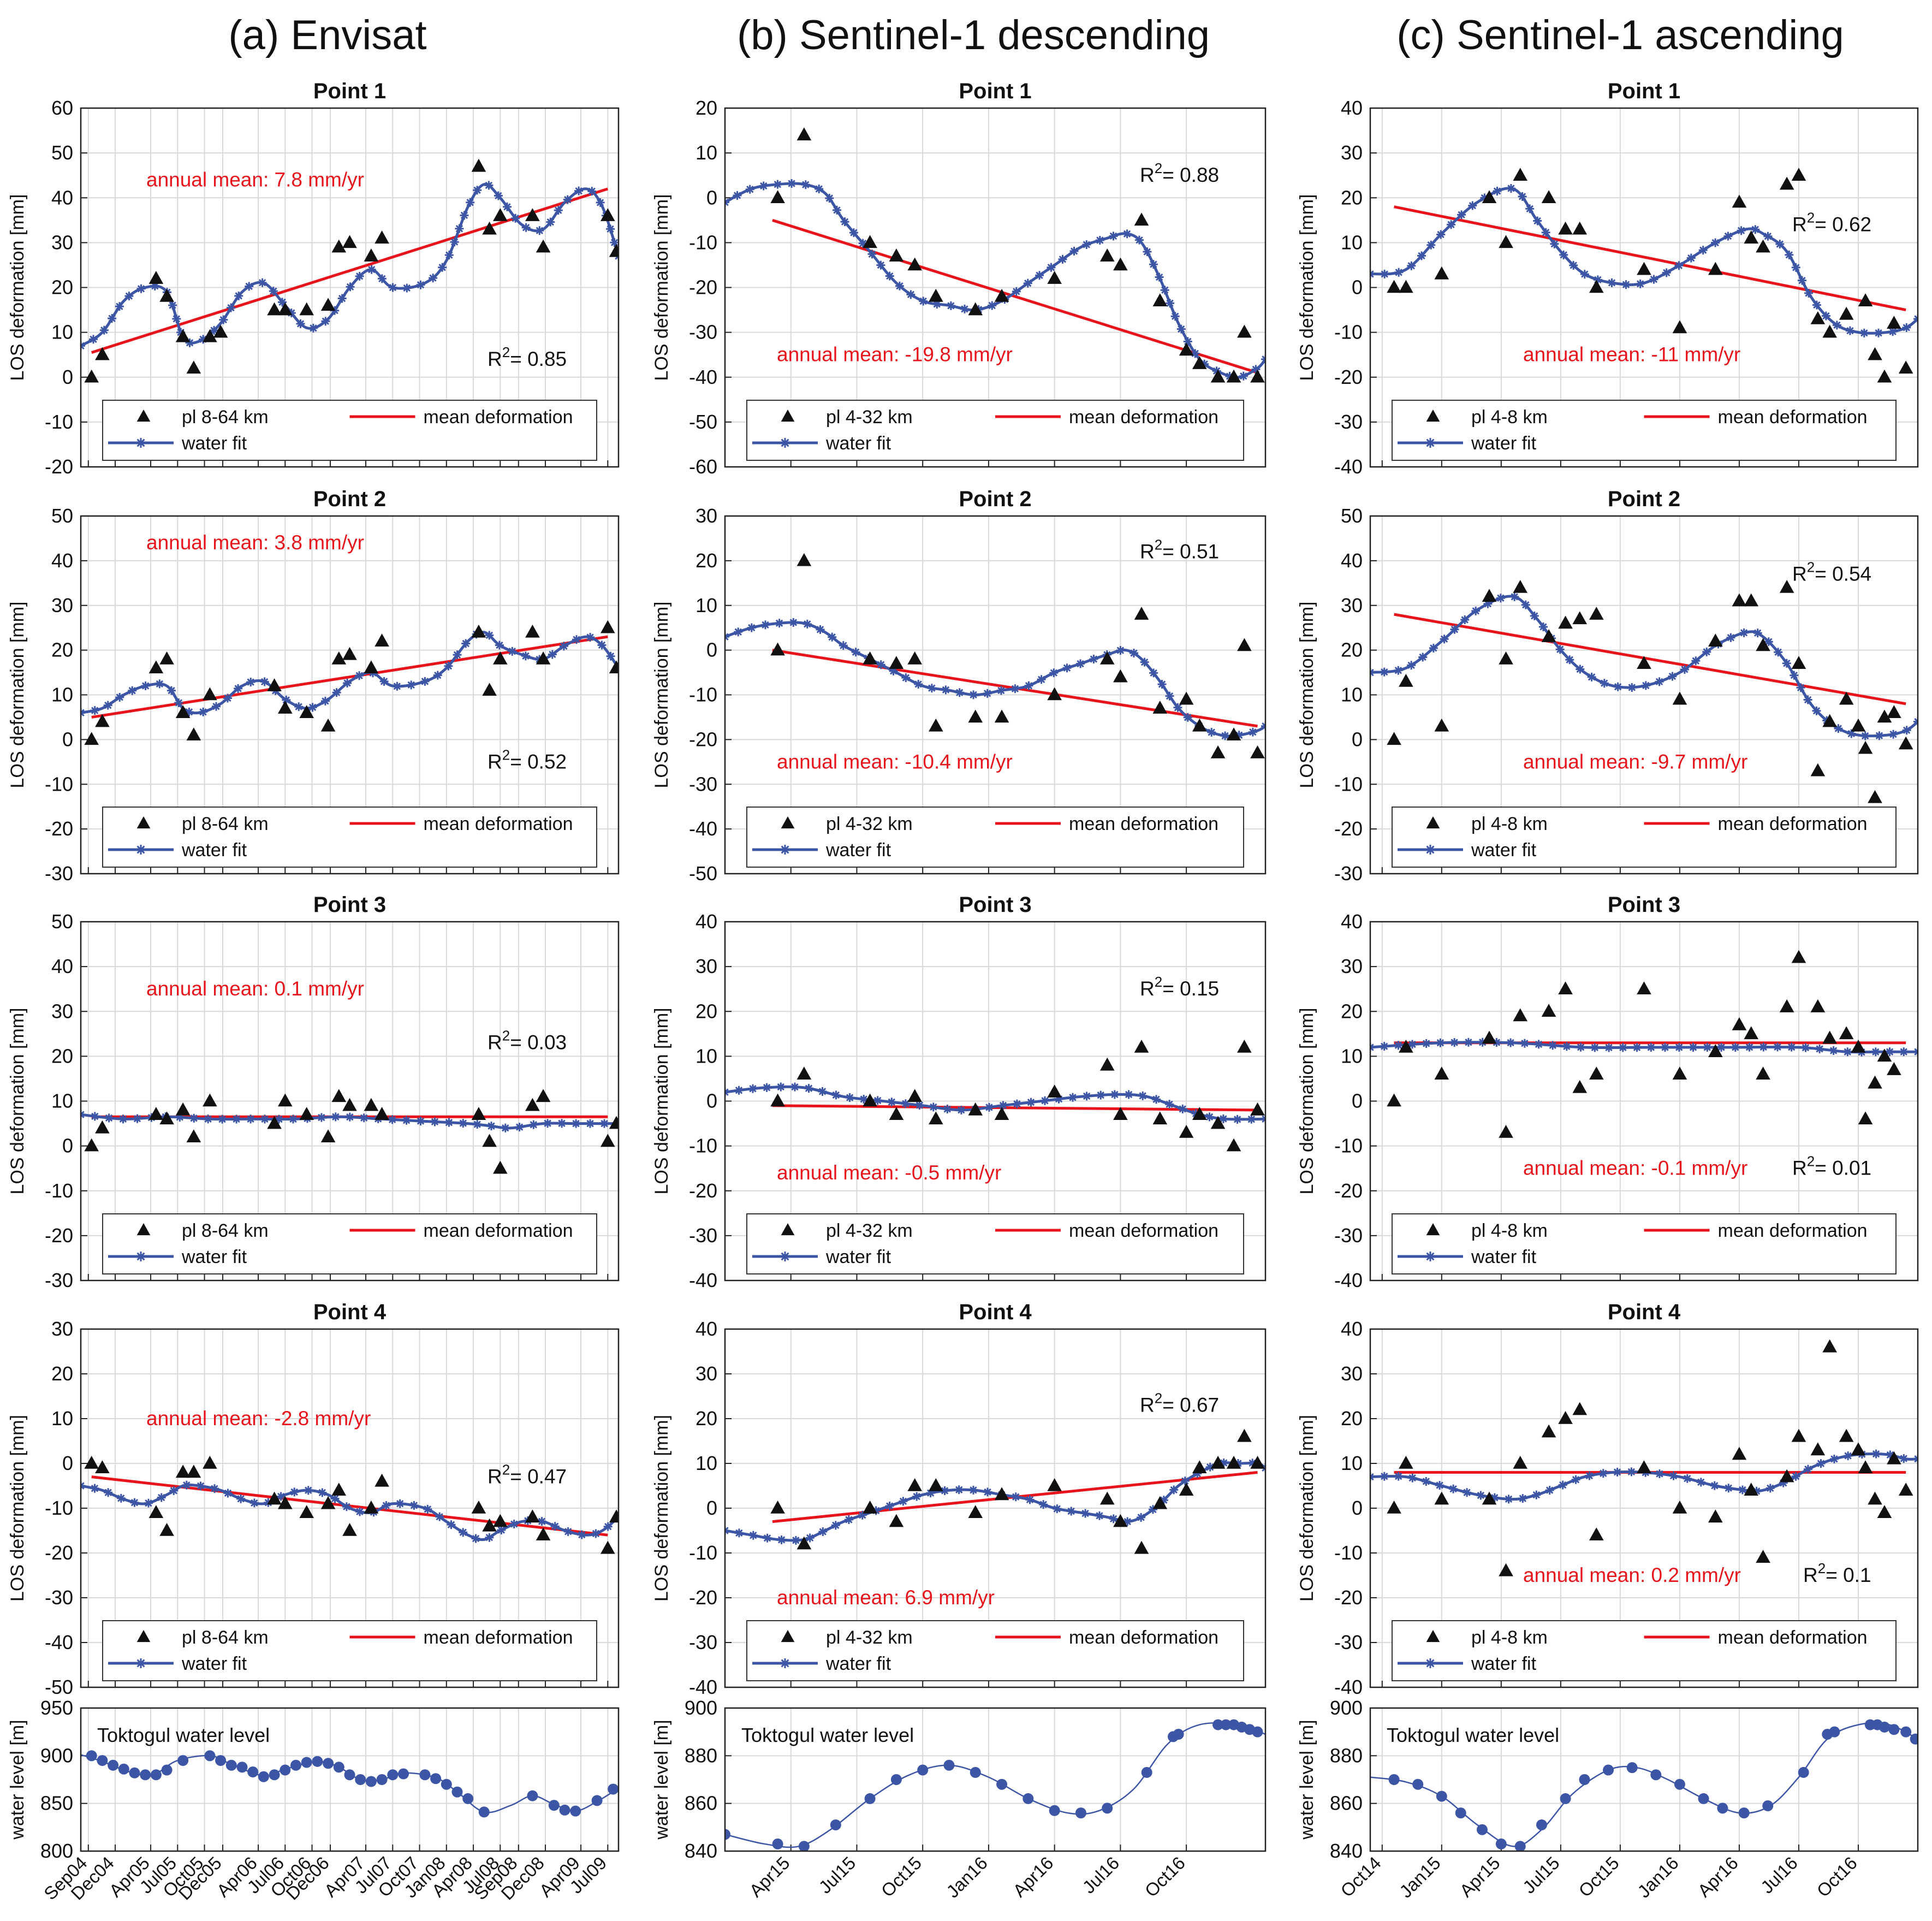  What do you see at coordinates (1348, 1190) in the screenshot?
I see `y-tick-label: -20` at bounding box center [1348, 1190].